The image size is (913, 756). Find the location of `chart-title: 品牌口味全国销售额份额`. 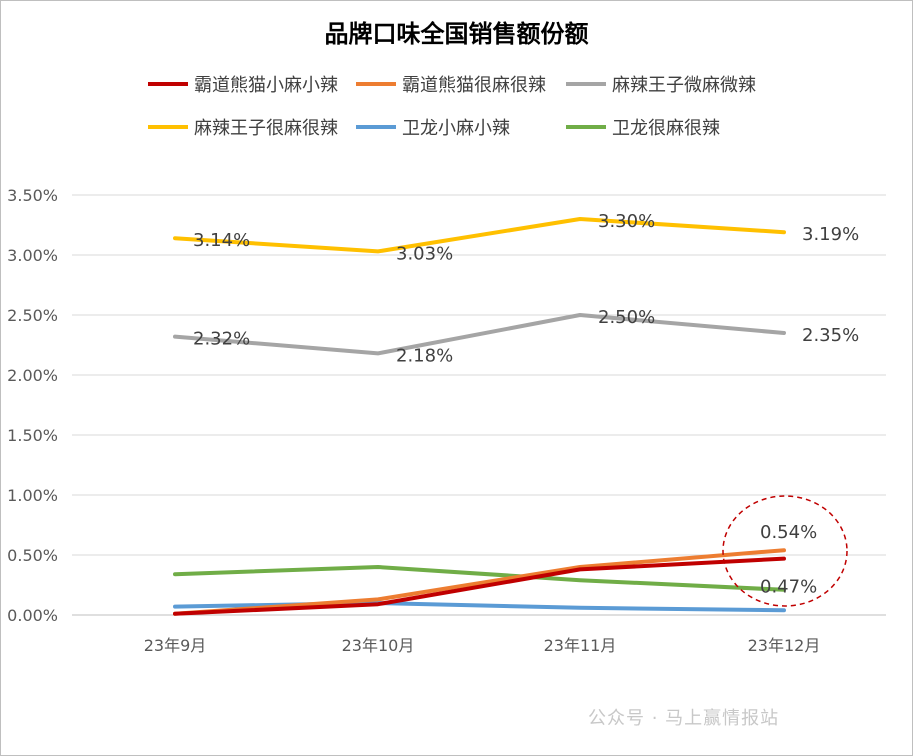

chart-title: 品牌口味全国销售额份额 is located at coordinates (456, 34).